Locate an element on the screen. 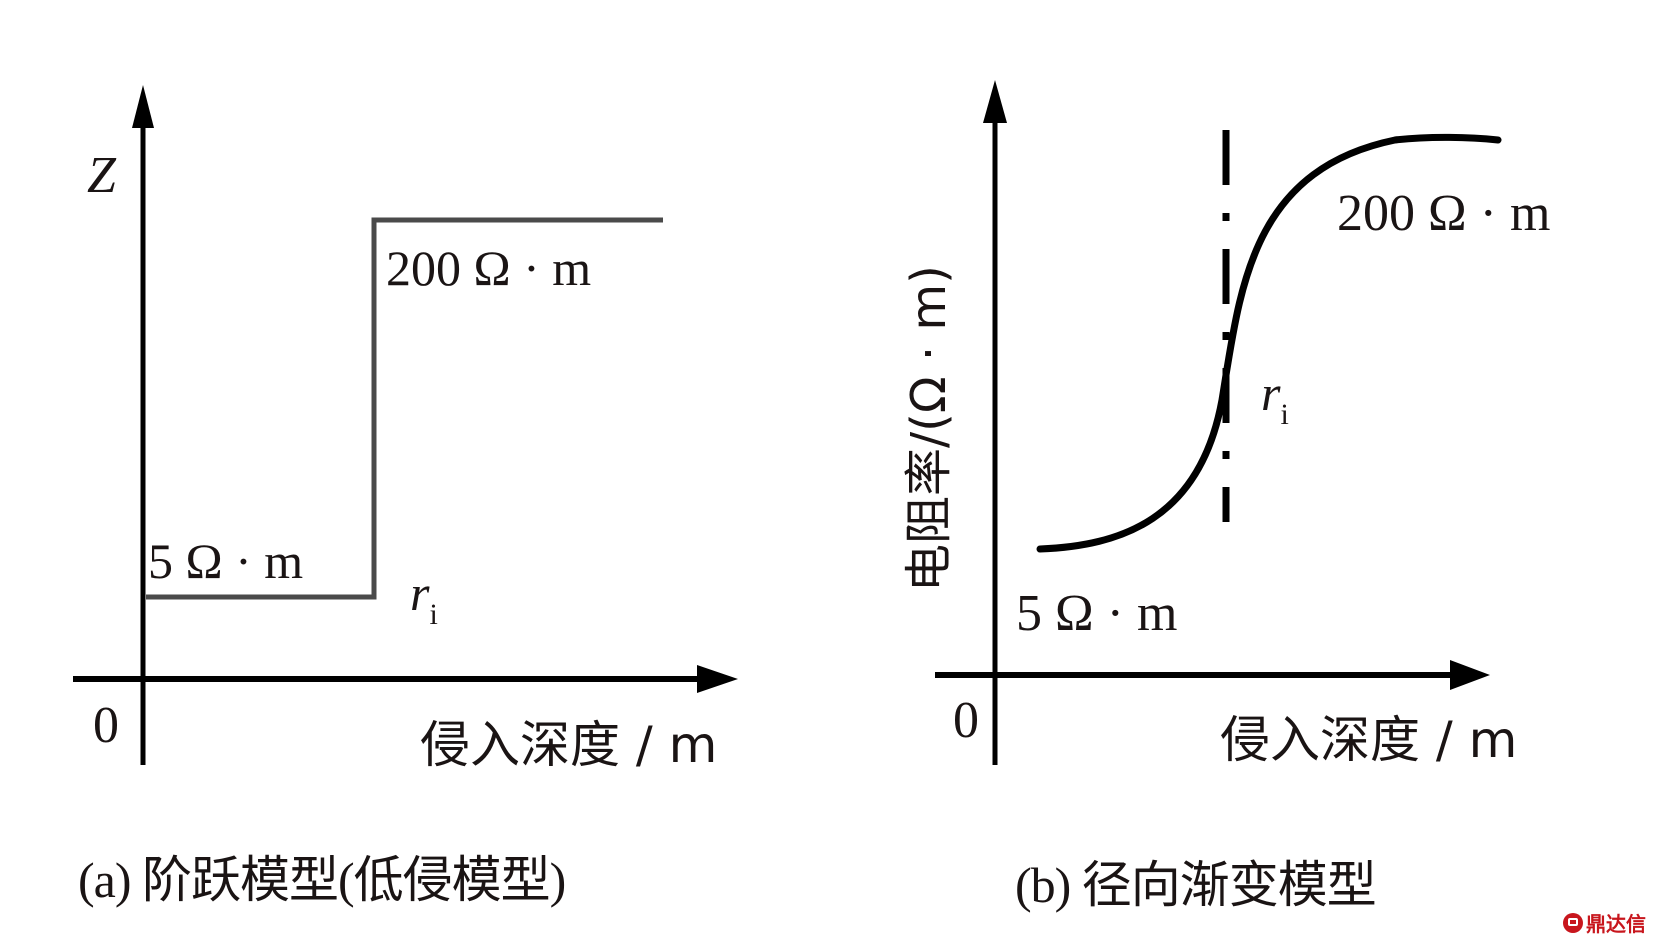 This screenshot has height=945, width=1654. caption-panel-b: (b) 径向渐变模型 is located at coordinates (1196, 885).